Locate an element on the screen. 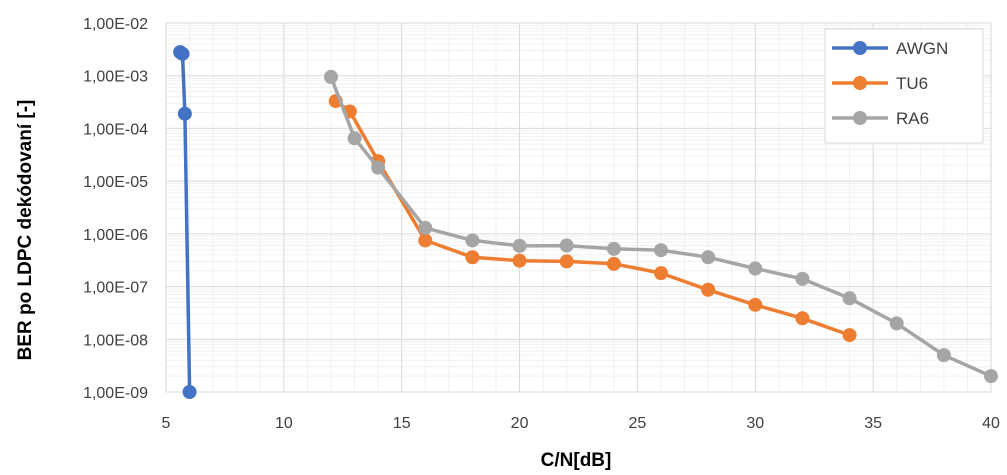 The image size is (1007, 475). y-tick-label: 1,00E-09 is located at coordinates (115, 393).